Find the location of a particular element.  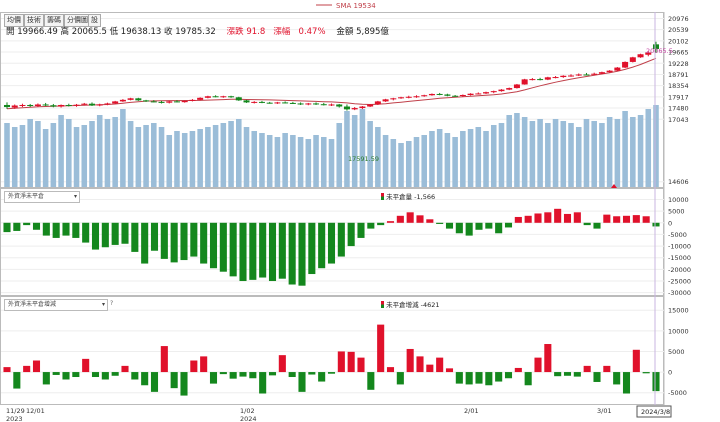

sma-legend-label: SMA 19534 is located at coordinates (356, 6).